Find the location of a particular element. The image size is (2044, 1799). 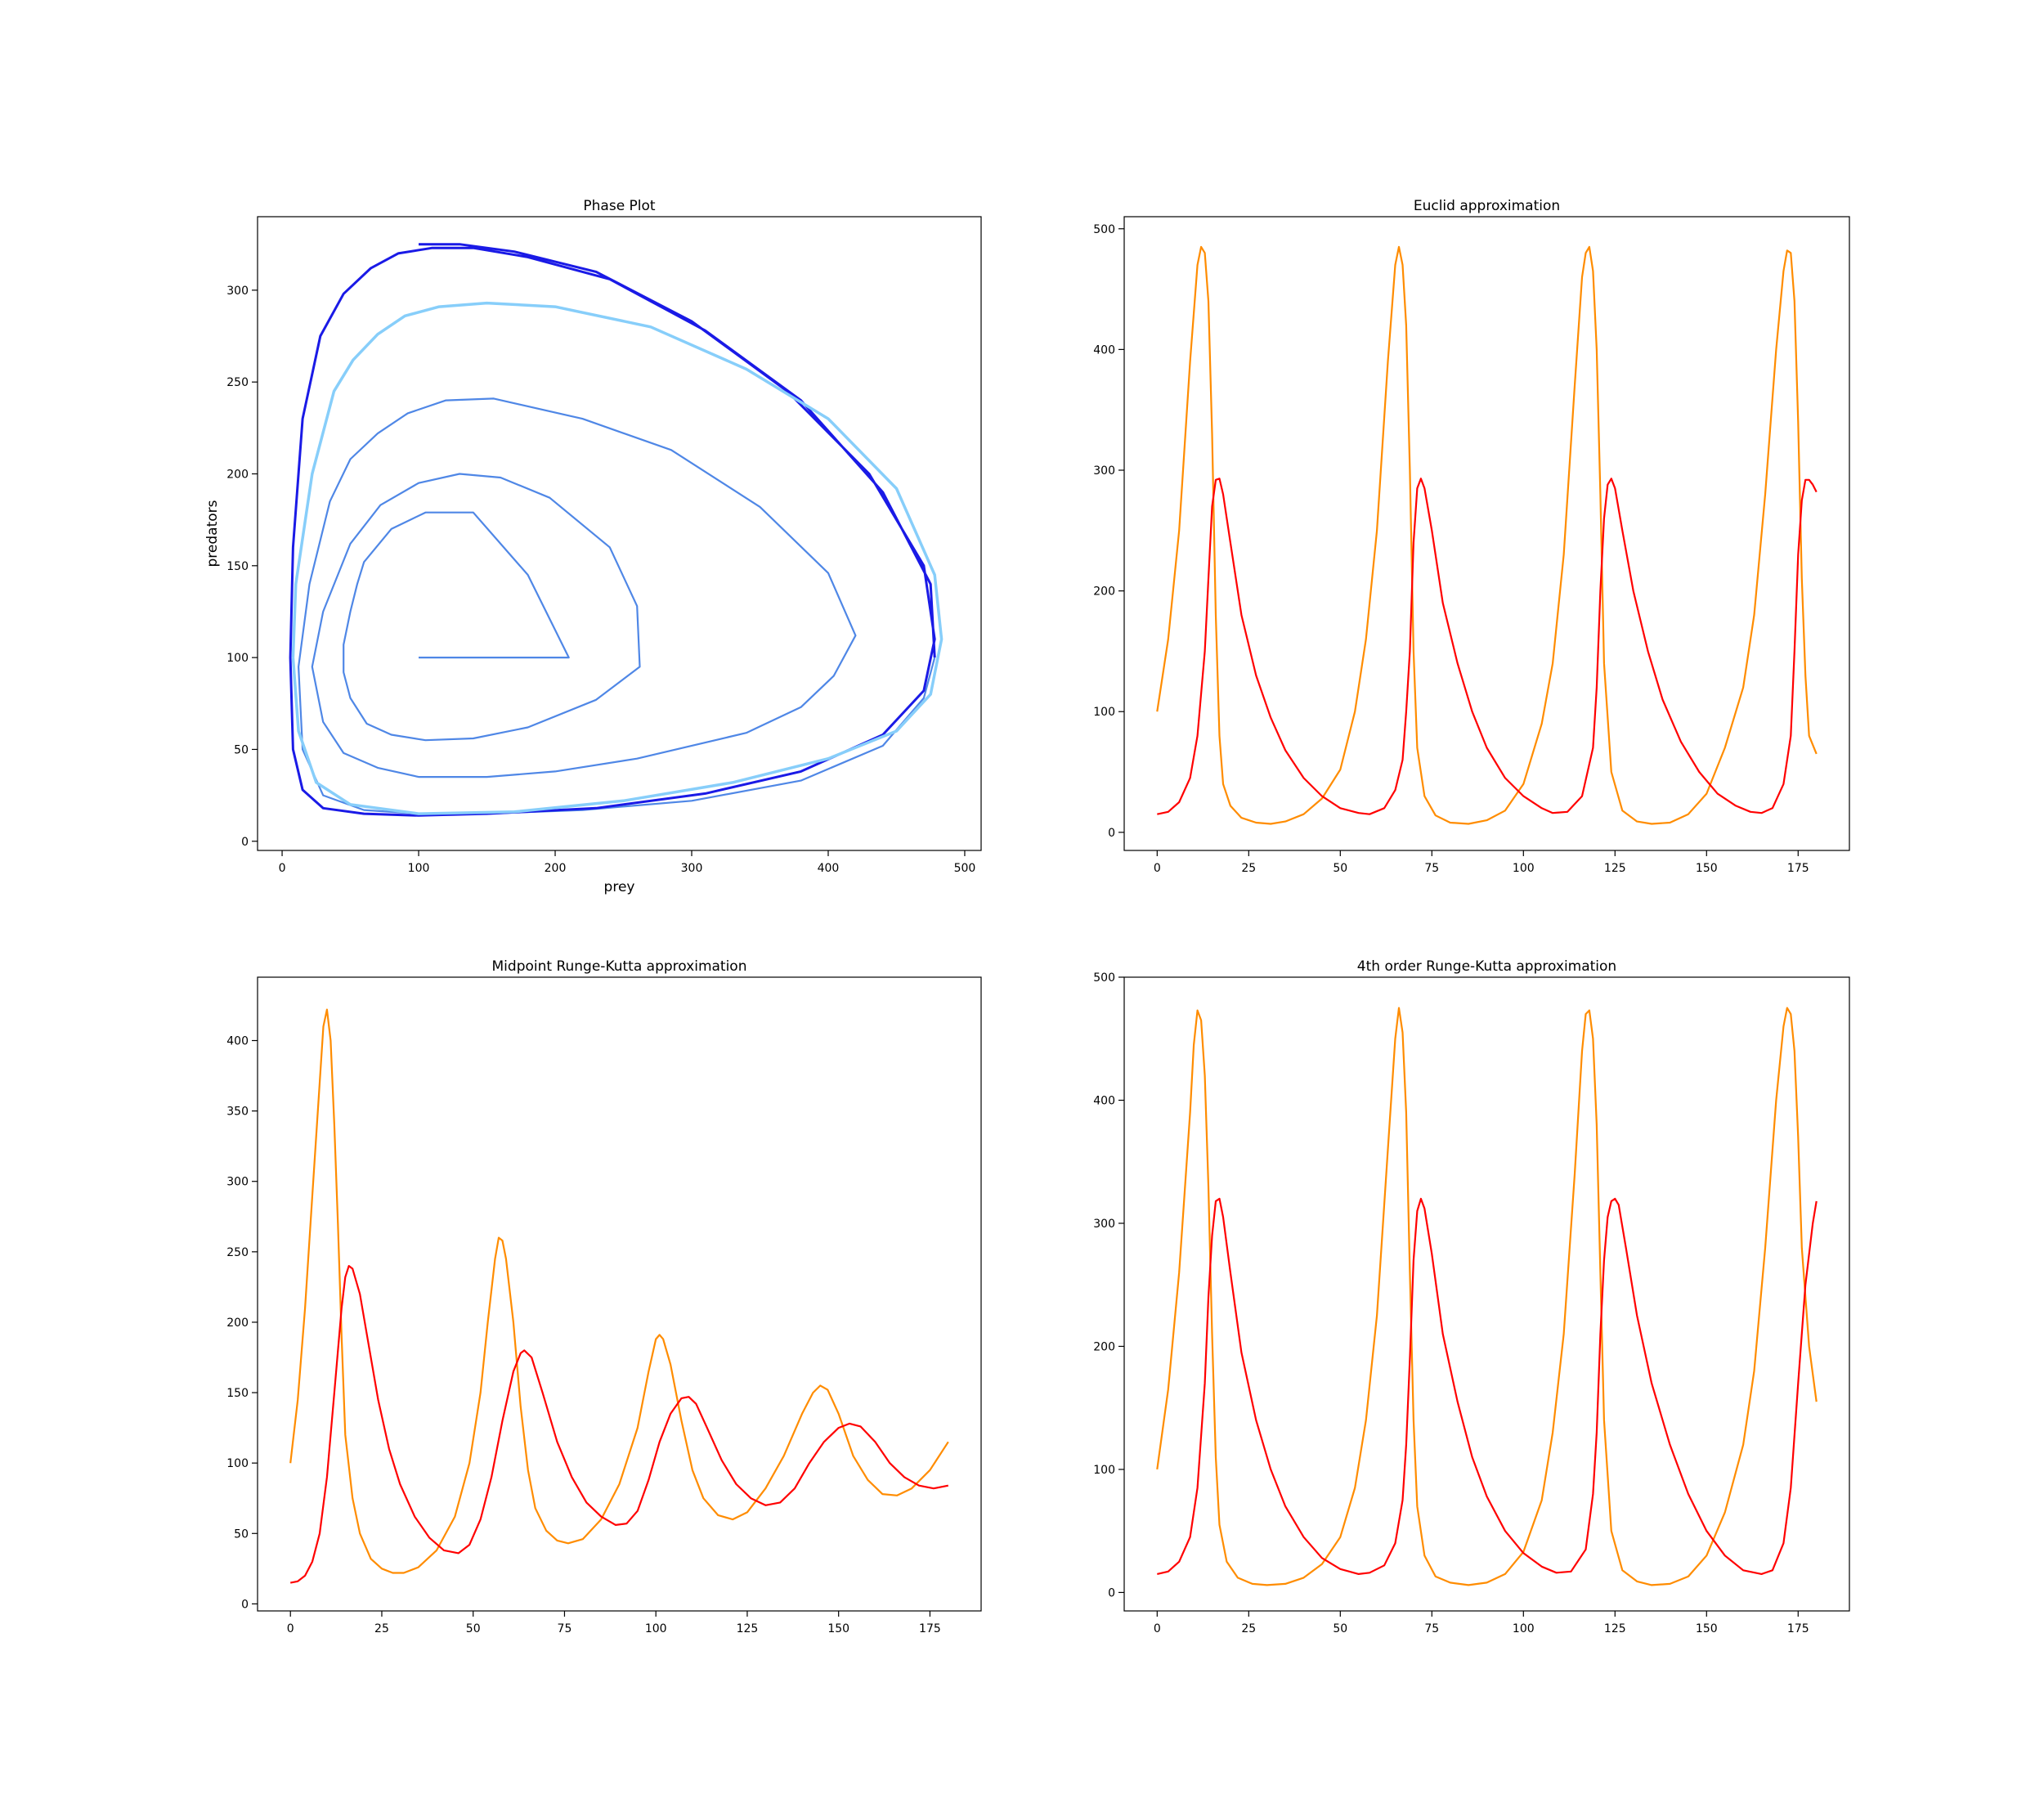

y-tick-label: 350 is located at coordinates (237, 1112).